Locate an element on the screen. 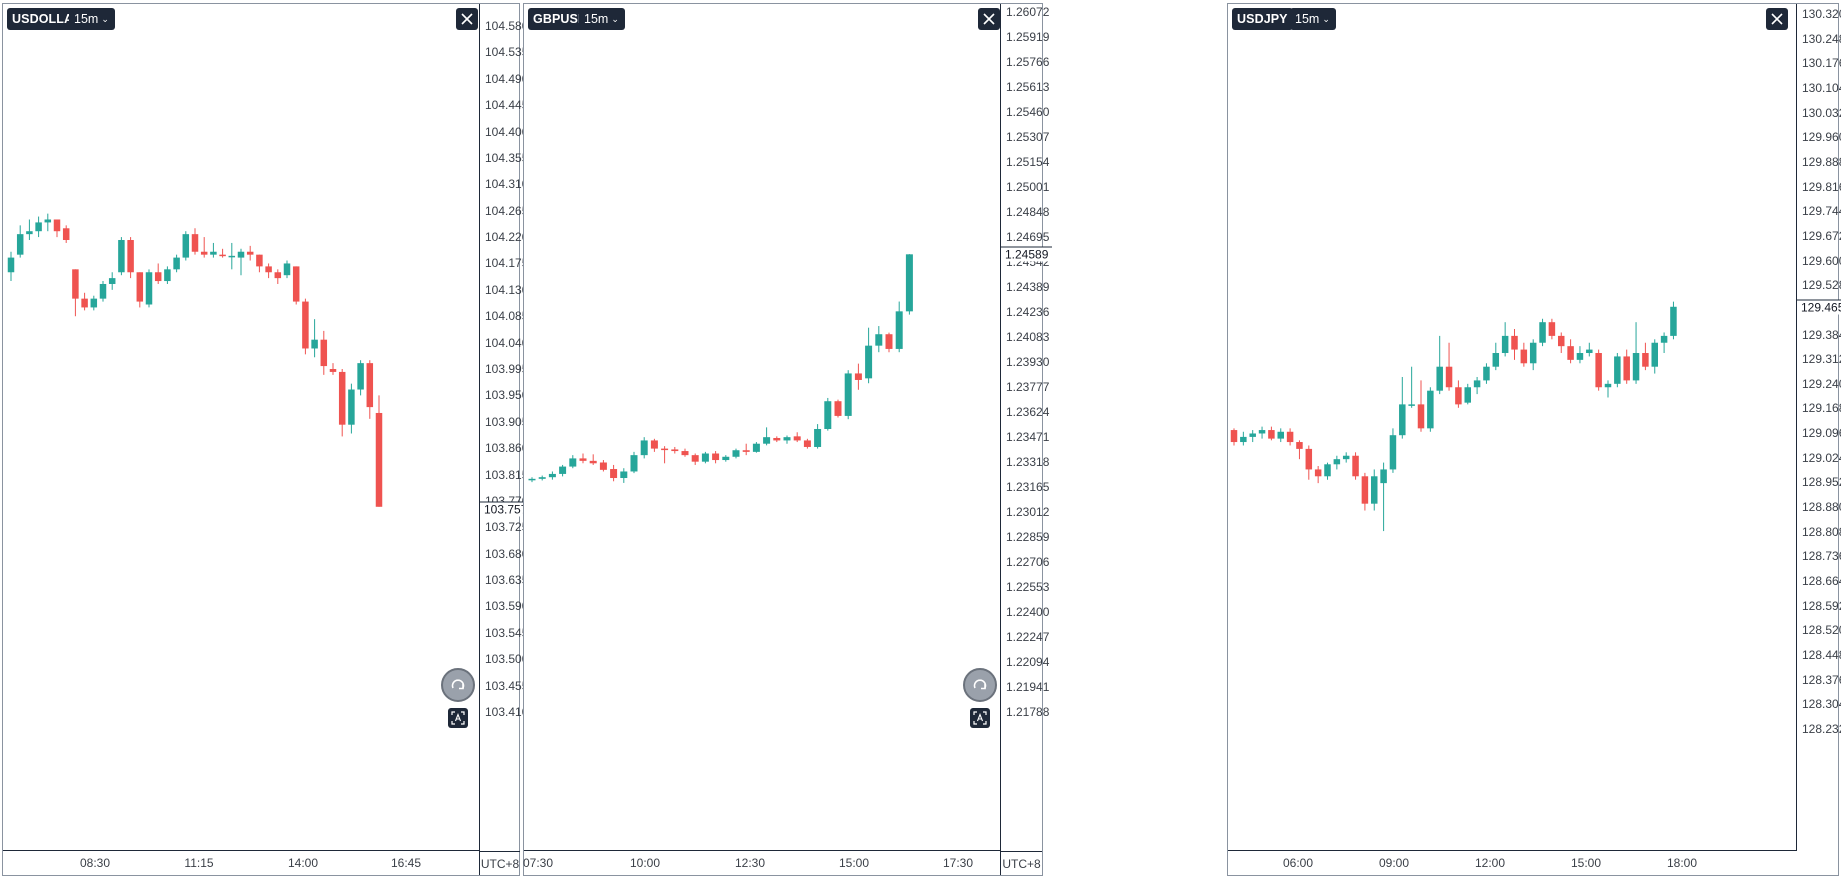 Image resolution: width=1841 pixels, height=878 pixels. close-icon is located at coordinates (1777, 19).